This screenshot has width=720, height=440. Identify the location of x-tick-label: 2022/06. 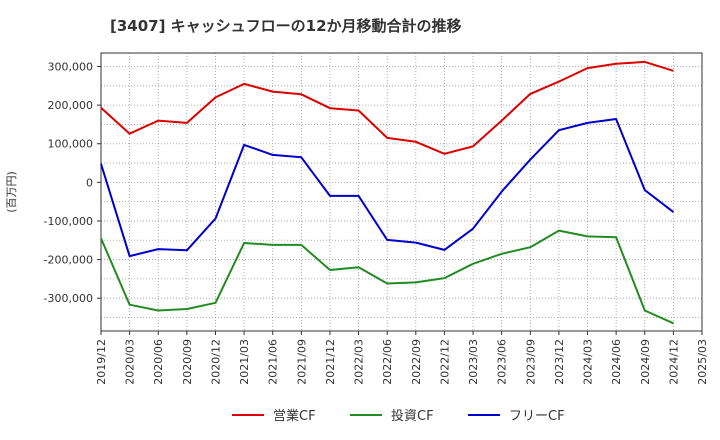
(387, 362).